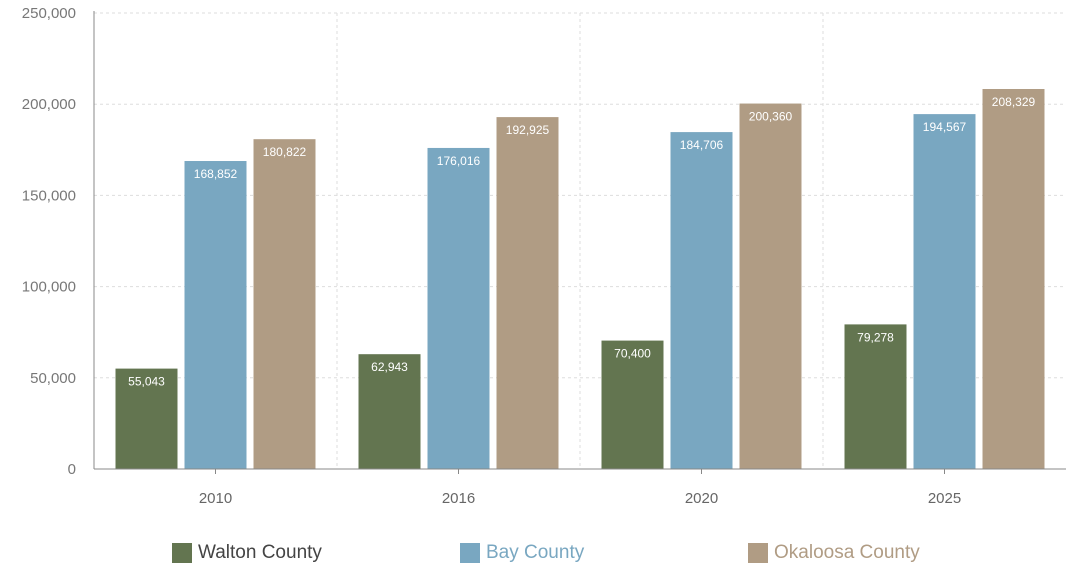 This screenshot has height=567, width=1083. What do you see at coordinates (459, 161) in the screenshot?
I see `bar-data-label: 176,016` at bounding box center [459, 161].